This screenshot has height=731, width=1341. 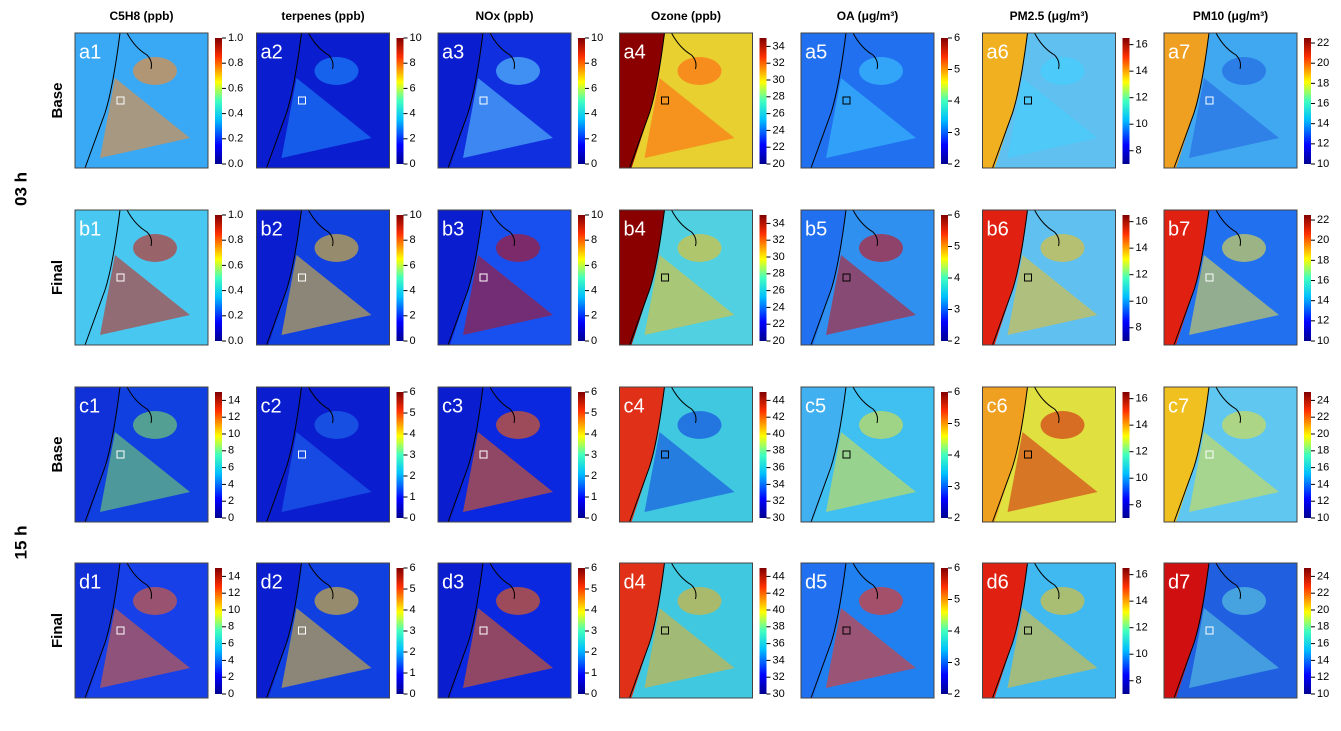 What do you see at coordinates (90, 52) in the screenshot?
I see `panel-label: a1` at bounding box center [90, 52].